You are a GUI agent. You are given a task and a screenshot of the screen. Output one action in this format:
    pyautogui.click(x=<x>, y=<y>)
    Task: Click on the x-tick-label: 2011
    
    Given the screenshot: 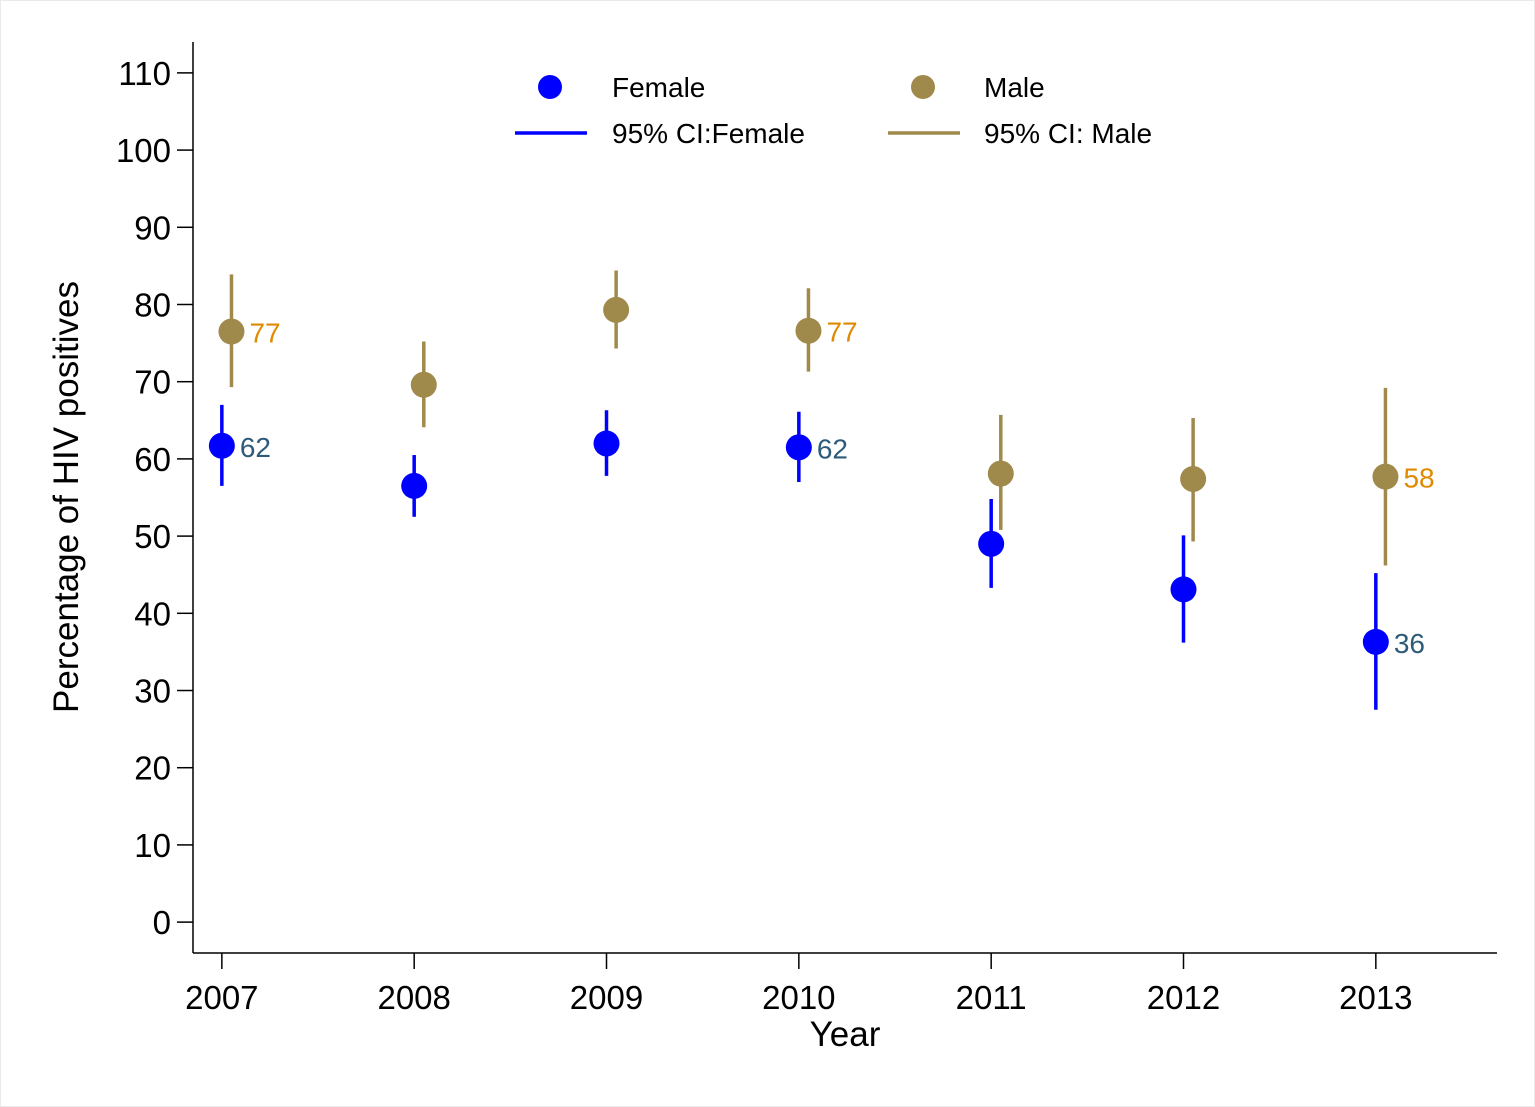 What is the action you would take?
    pyautogui.click(x=991, y=997)
    